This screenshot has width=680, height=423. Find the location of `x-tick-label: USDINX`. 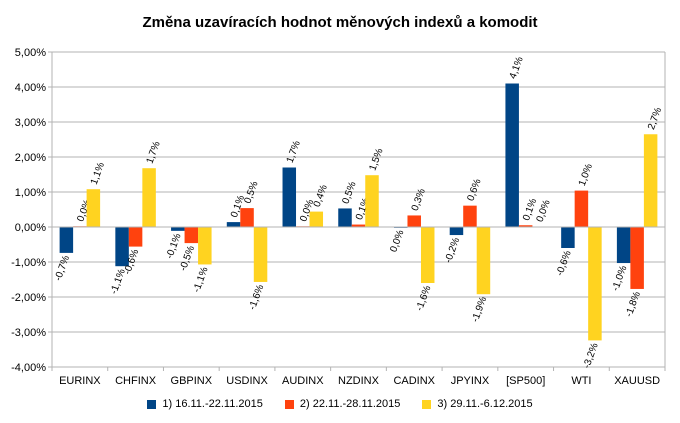

x-tick-label: USDINX is located at coordinates (247, 381).